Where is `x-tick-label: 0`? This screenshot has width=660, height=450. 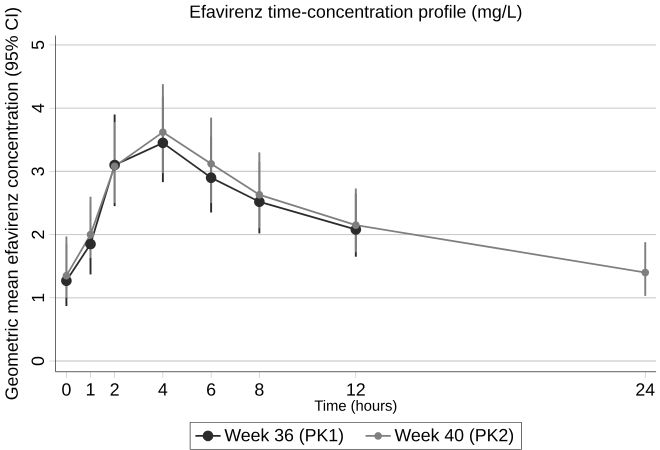
x-tick-label: 0 is located at coordinates (66, 389).